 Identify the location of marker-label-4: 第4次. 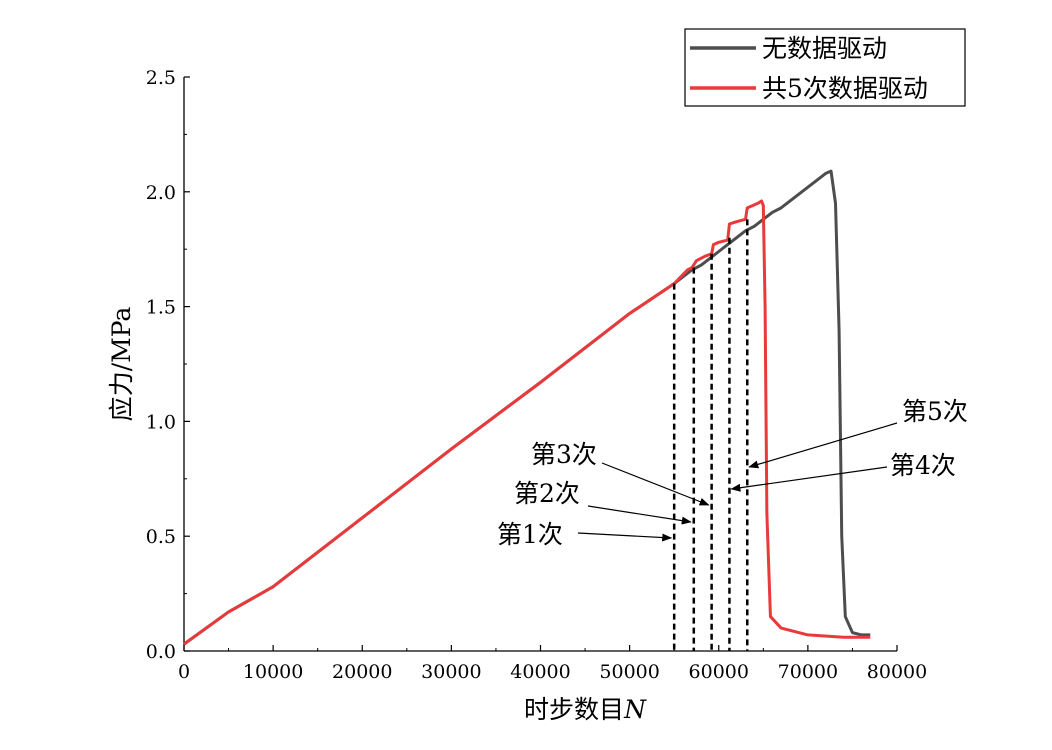
(923, 465).